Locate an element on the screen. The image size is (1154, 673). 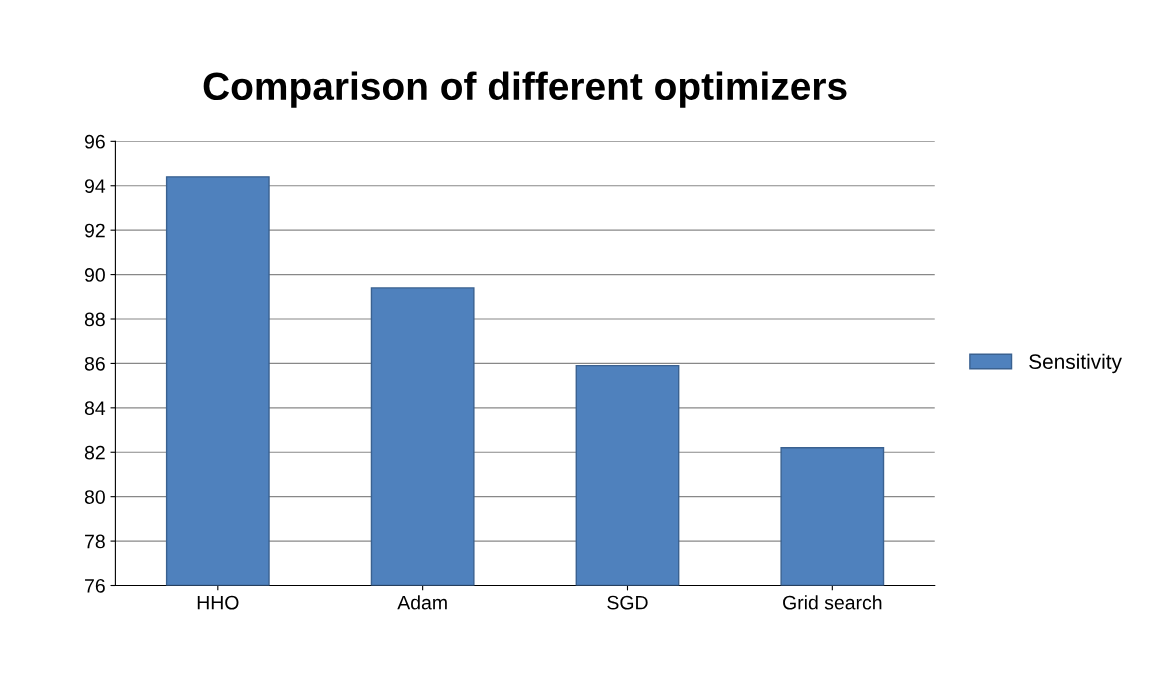
y-tick-label: 78 is located at coordinates (95, 541).